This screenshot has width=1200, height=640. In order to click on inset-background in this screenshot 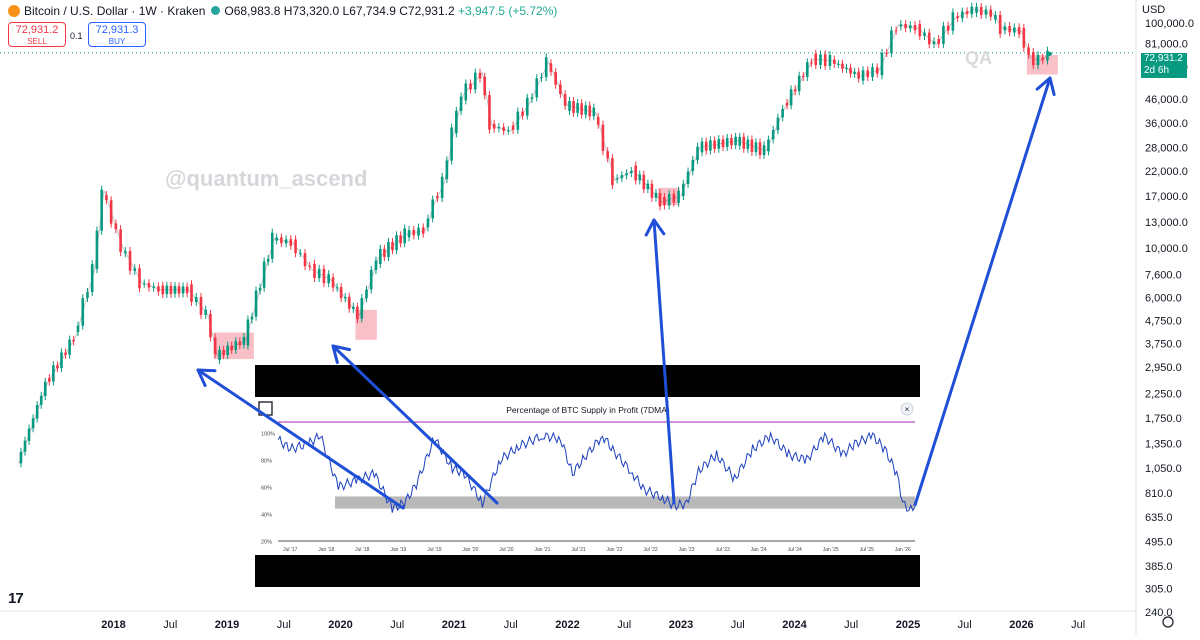, I will do `click(587, 476)`.